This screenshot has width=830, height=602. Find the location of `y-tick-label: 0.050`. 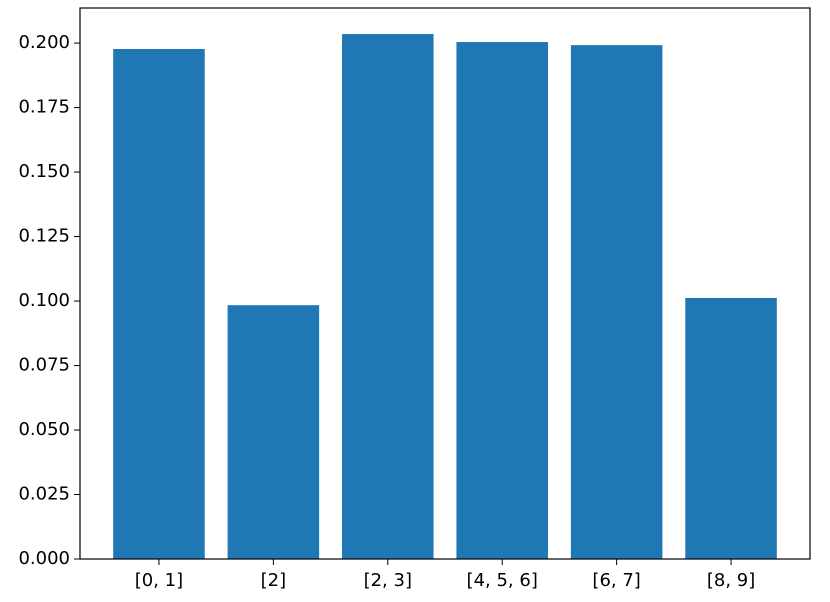

y-tick-label: 0.050 is located at coordinates (44, 429).